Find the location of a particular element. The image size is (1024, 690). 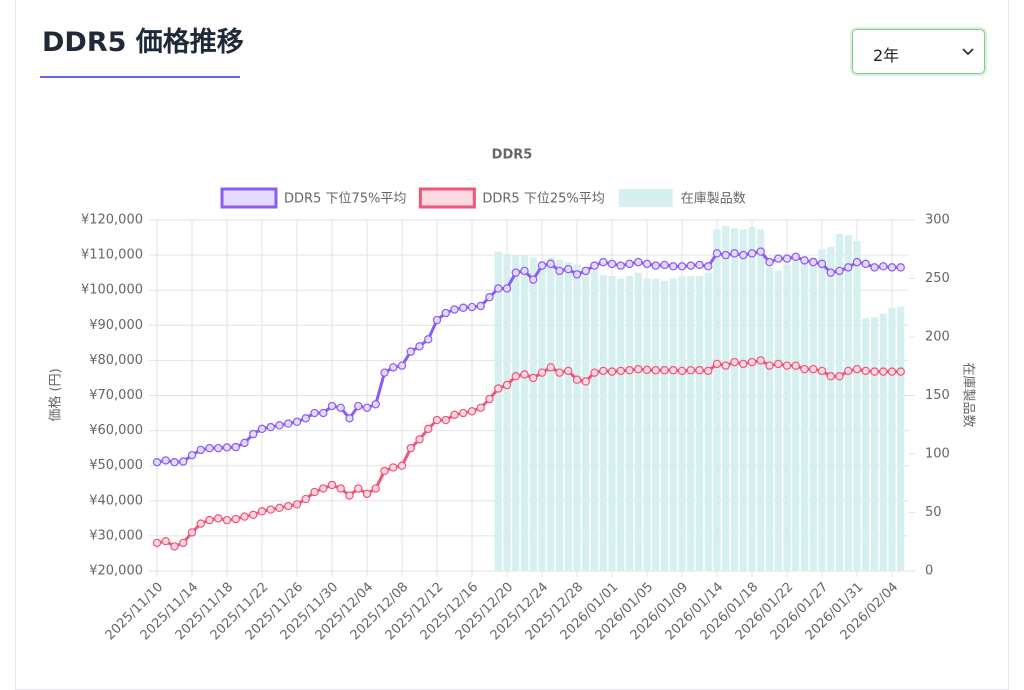

select-arrow is located at coordinates (968, 52).